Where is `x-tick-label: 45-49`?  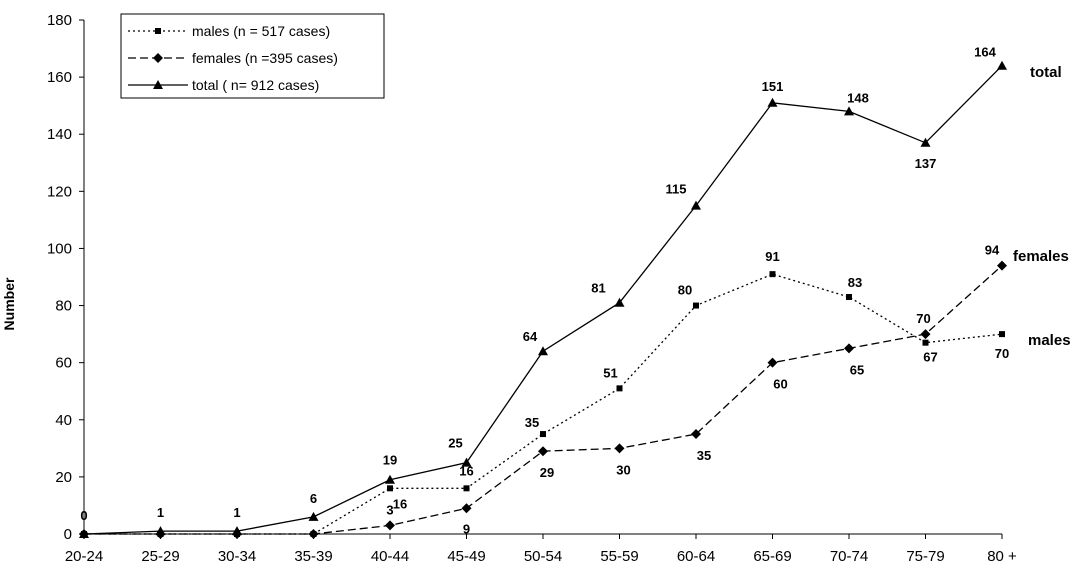
x-tick-label: 45-49 is located at coordinates (466, 556).